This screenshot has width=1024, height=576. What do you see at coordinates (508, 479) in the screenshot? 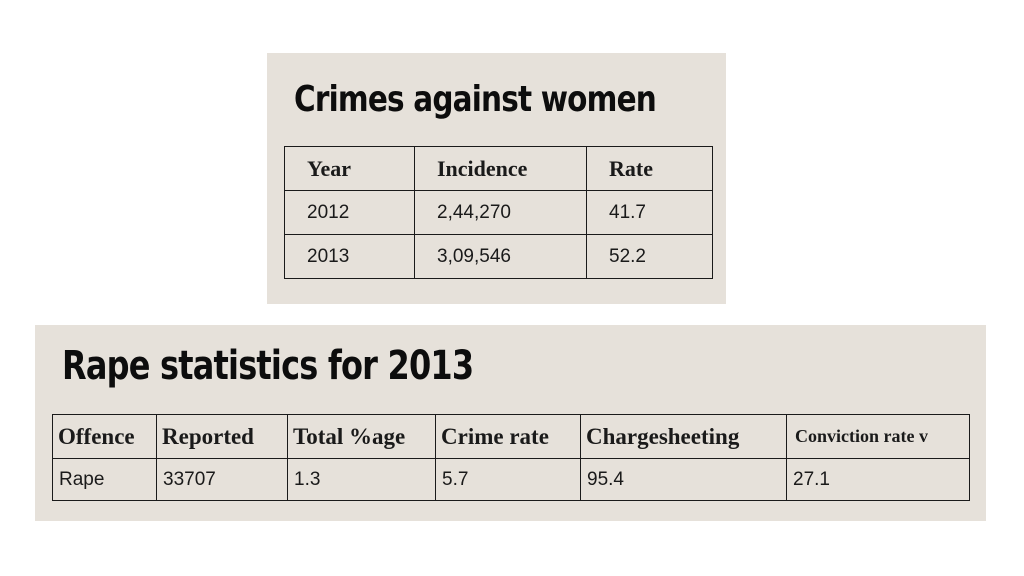
I see `cell-crime-rate: 5.7` at bounding box center [508, 479].